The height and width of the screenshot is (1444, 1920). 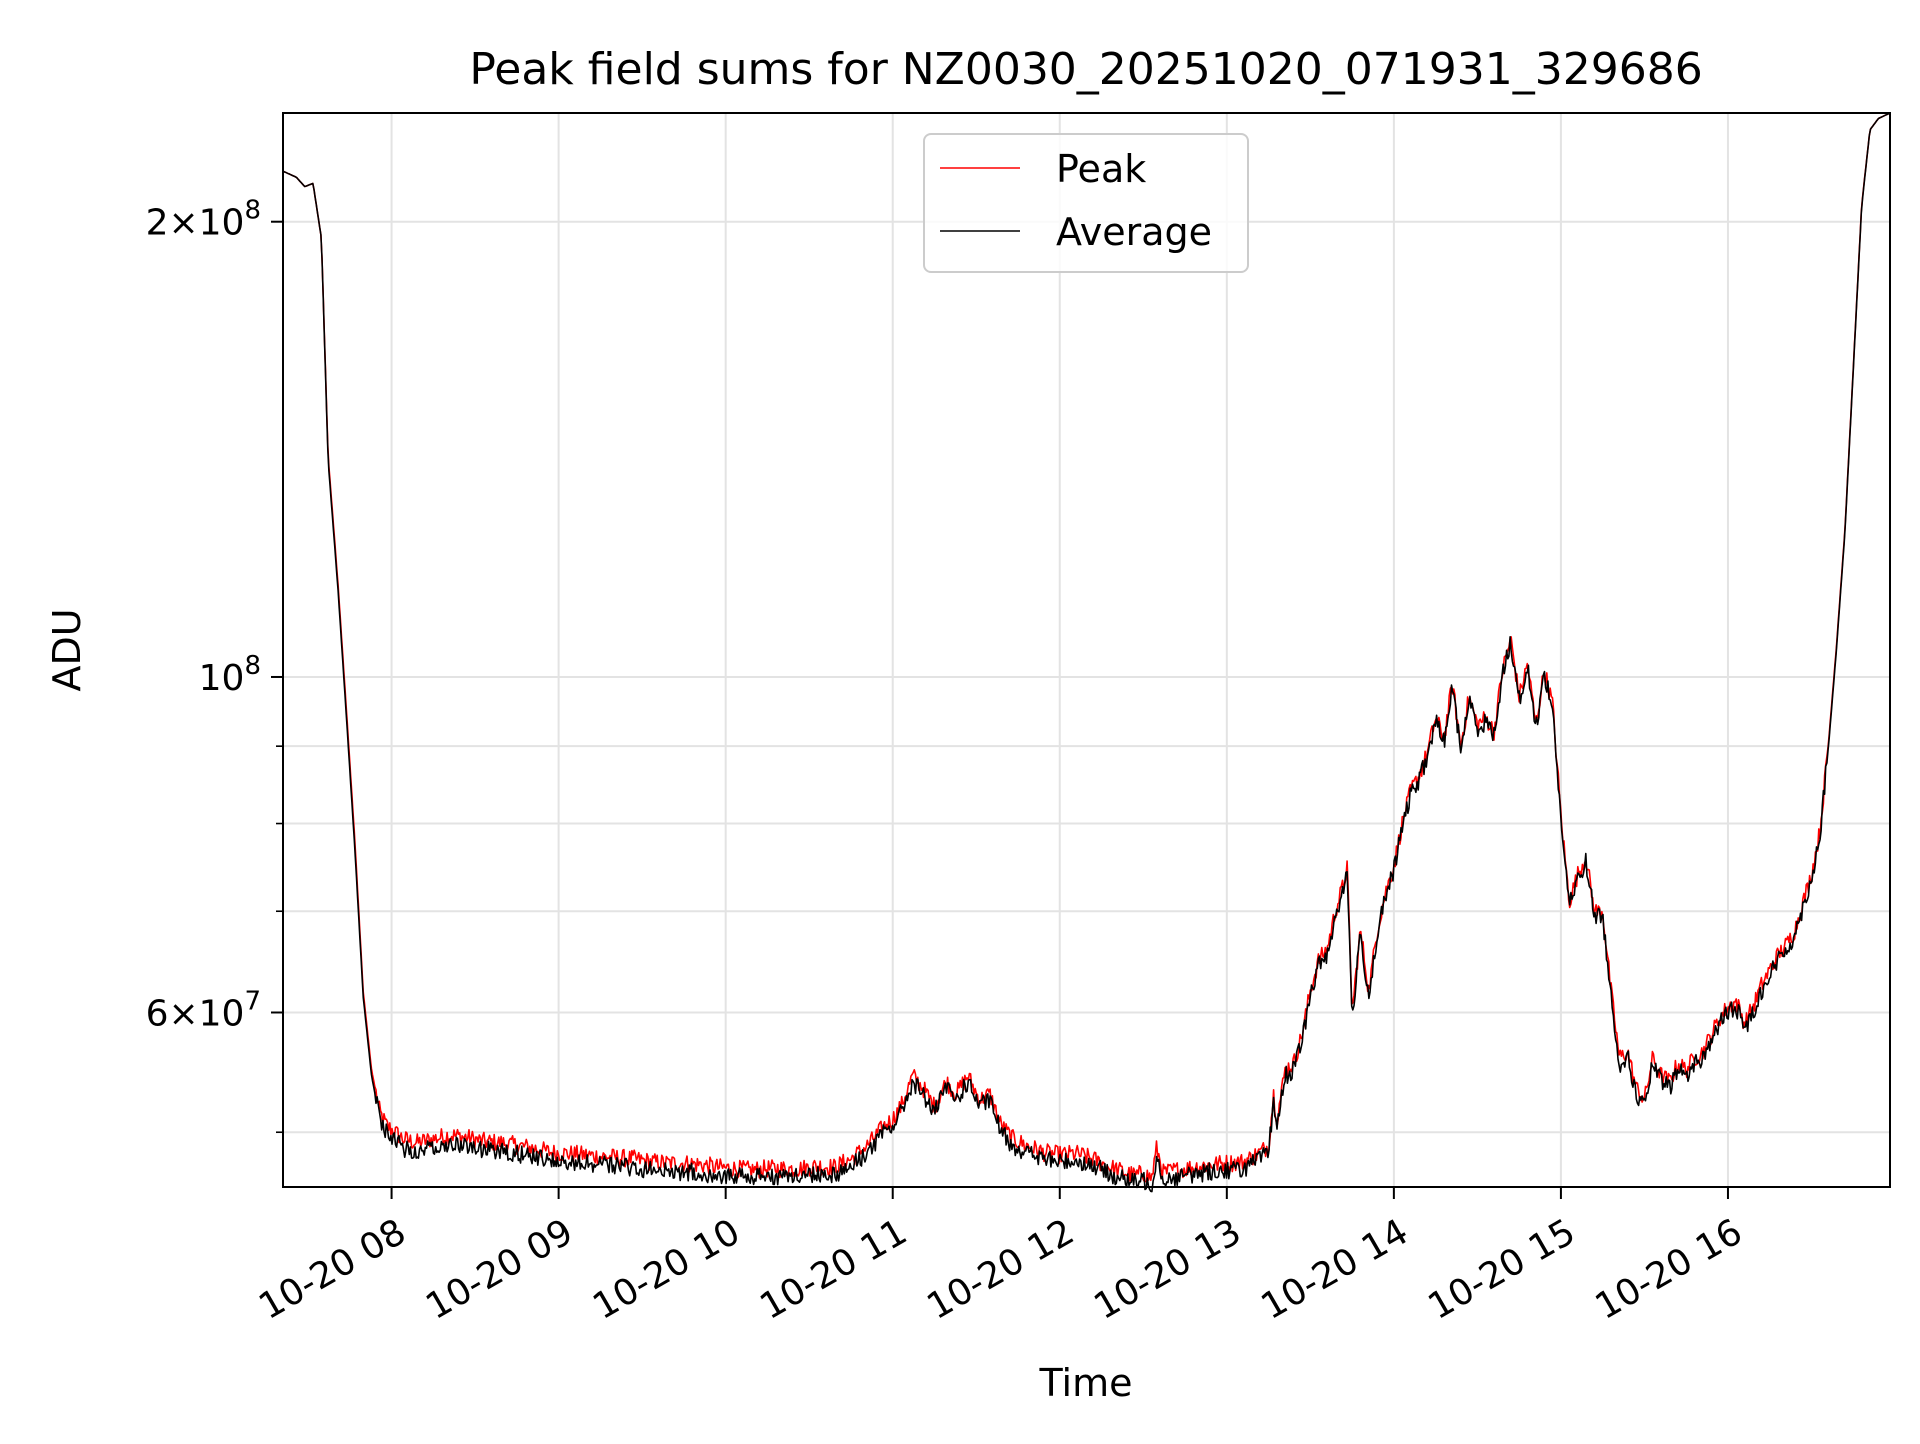 What do you see at coordinates (222, 678) in the screenshot?
I see `y-tick-ten: 10` at bounding box center [222, 678].